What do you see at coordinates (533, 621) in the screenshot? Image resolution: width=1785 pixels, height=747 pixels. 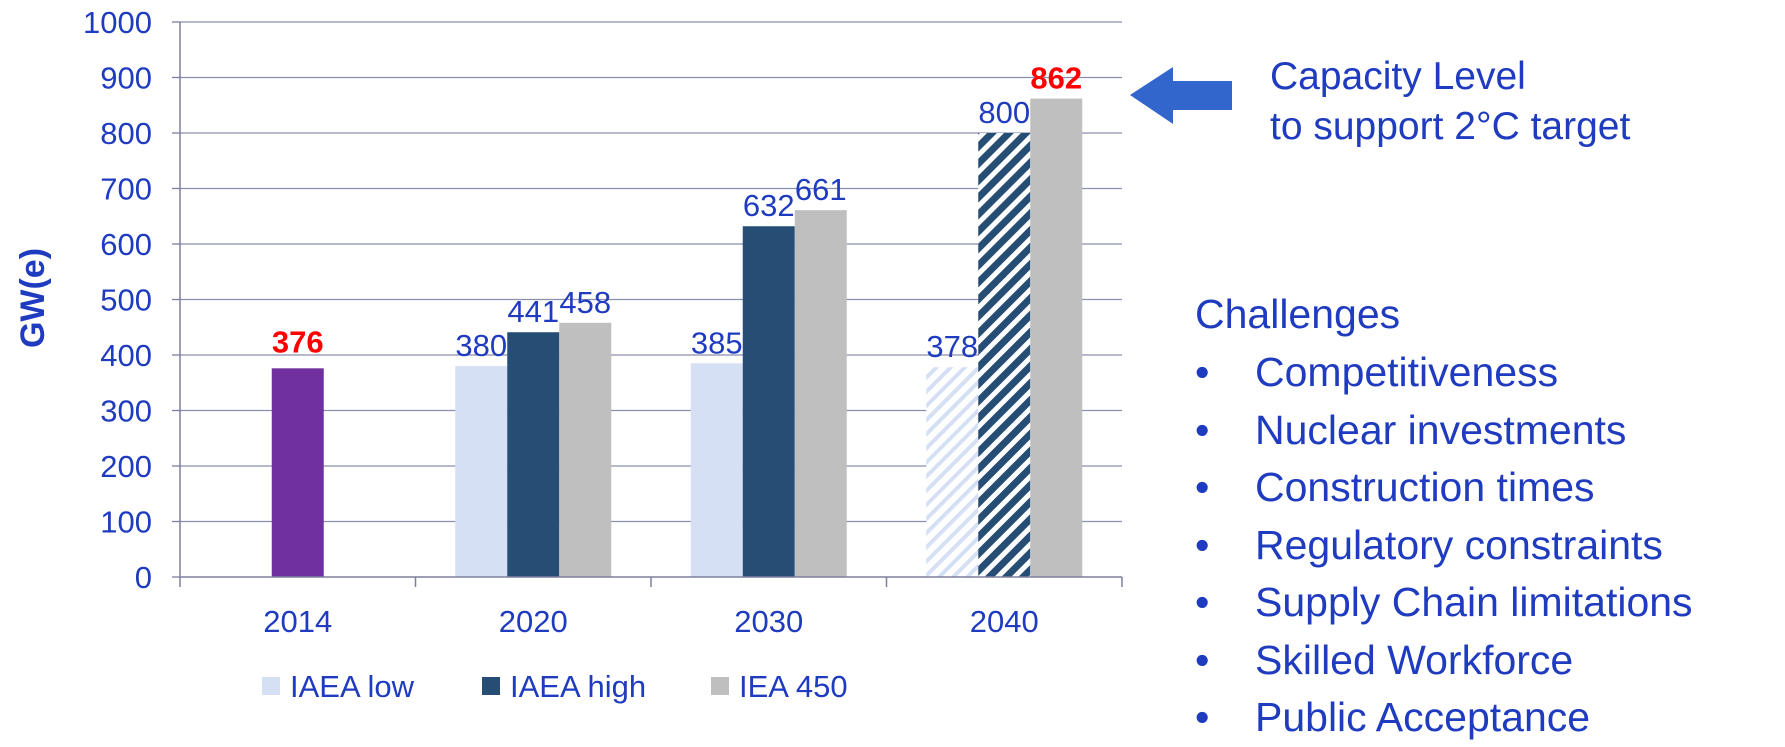 I see `x-tick-label: 2020` at bounding box center [533, 621].